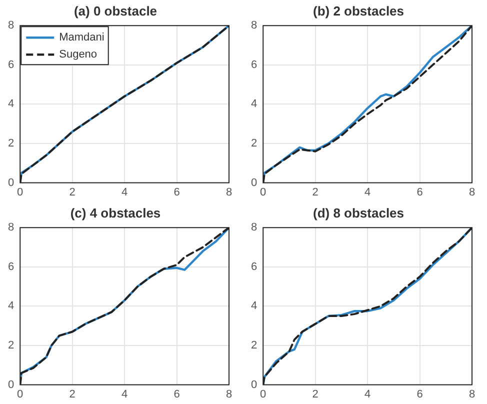 This screenshot has height=404, width=487. I want to click on chart-title: (a) 0 obstacle, so click(116, 10).